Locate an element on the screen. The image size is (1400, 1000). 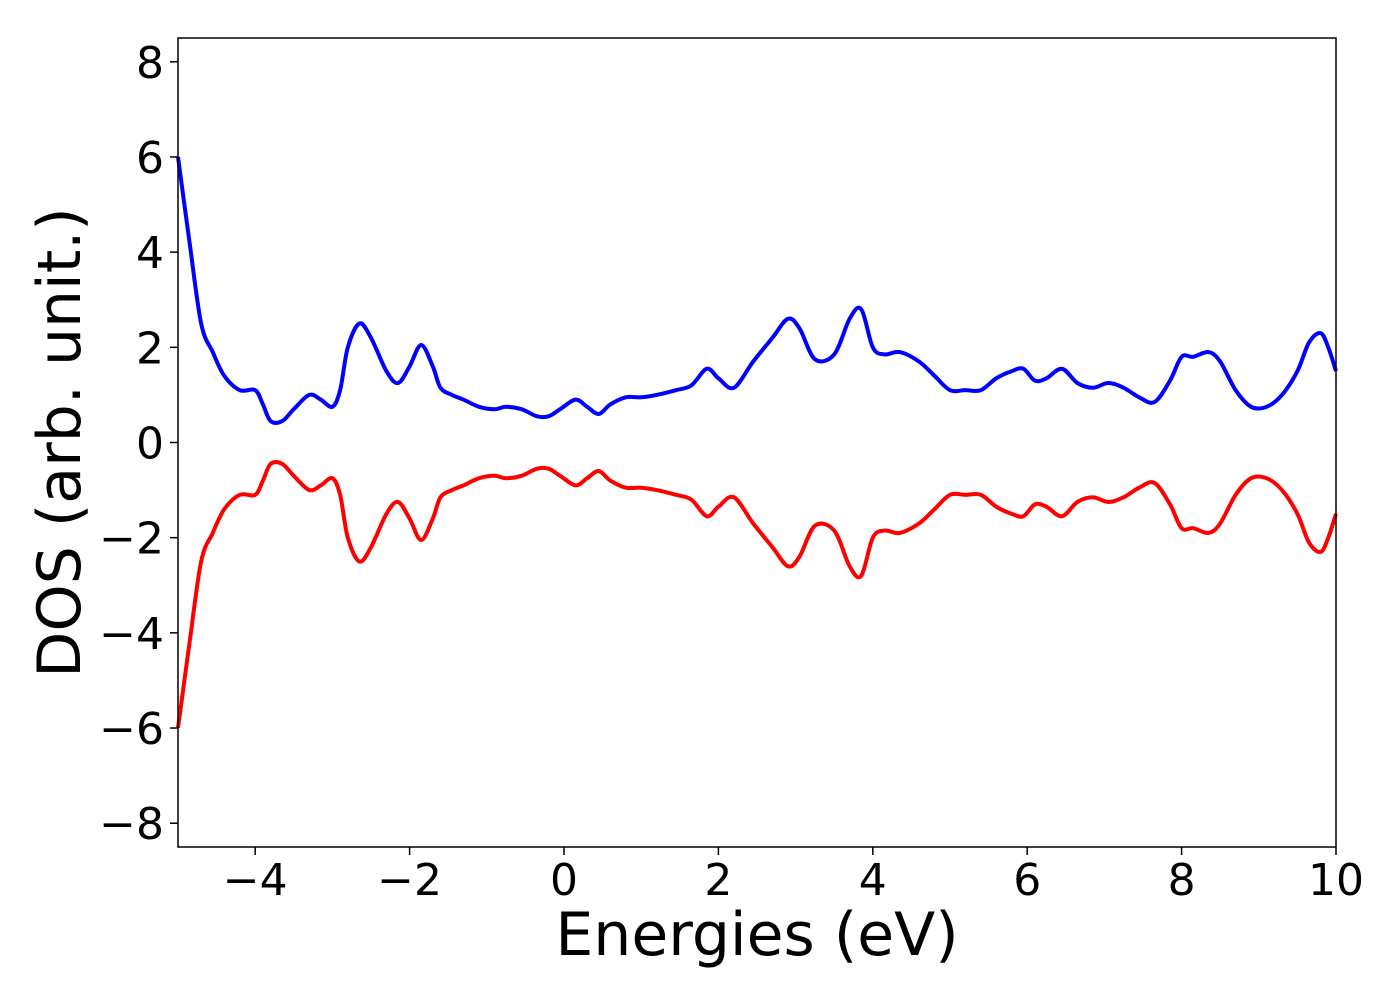
y-tick-label: −2 is located at coordinates (131, 539).